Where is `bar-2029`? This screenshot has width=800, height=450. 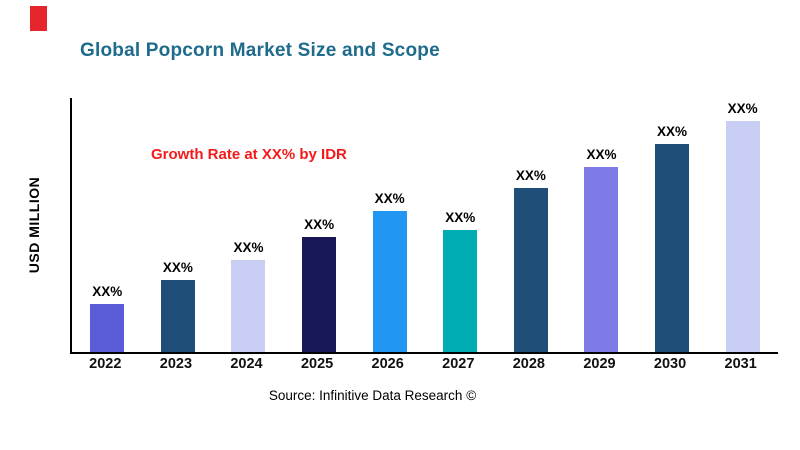
bar-2029 is located at coordinates (601, 259).